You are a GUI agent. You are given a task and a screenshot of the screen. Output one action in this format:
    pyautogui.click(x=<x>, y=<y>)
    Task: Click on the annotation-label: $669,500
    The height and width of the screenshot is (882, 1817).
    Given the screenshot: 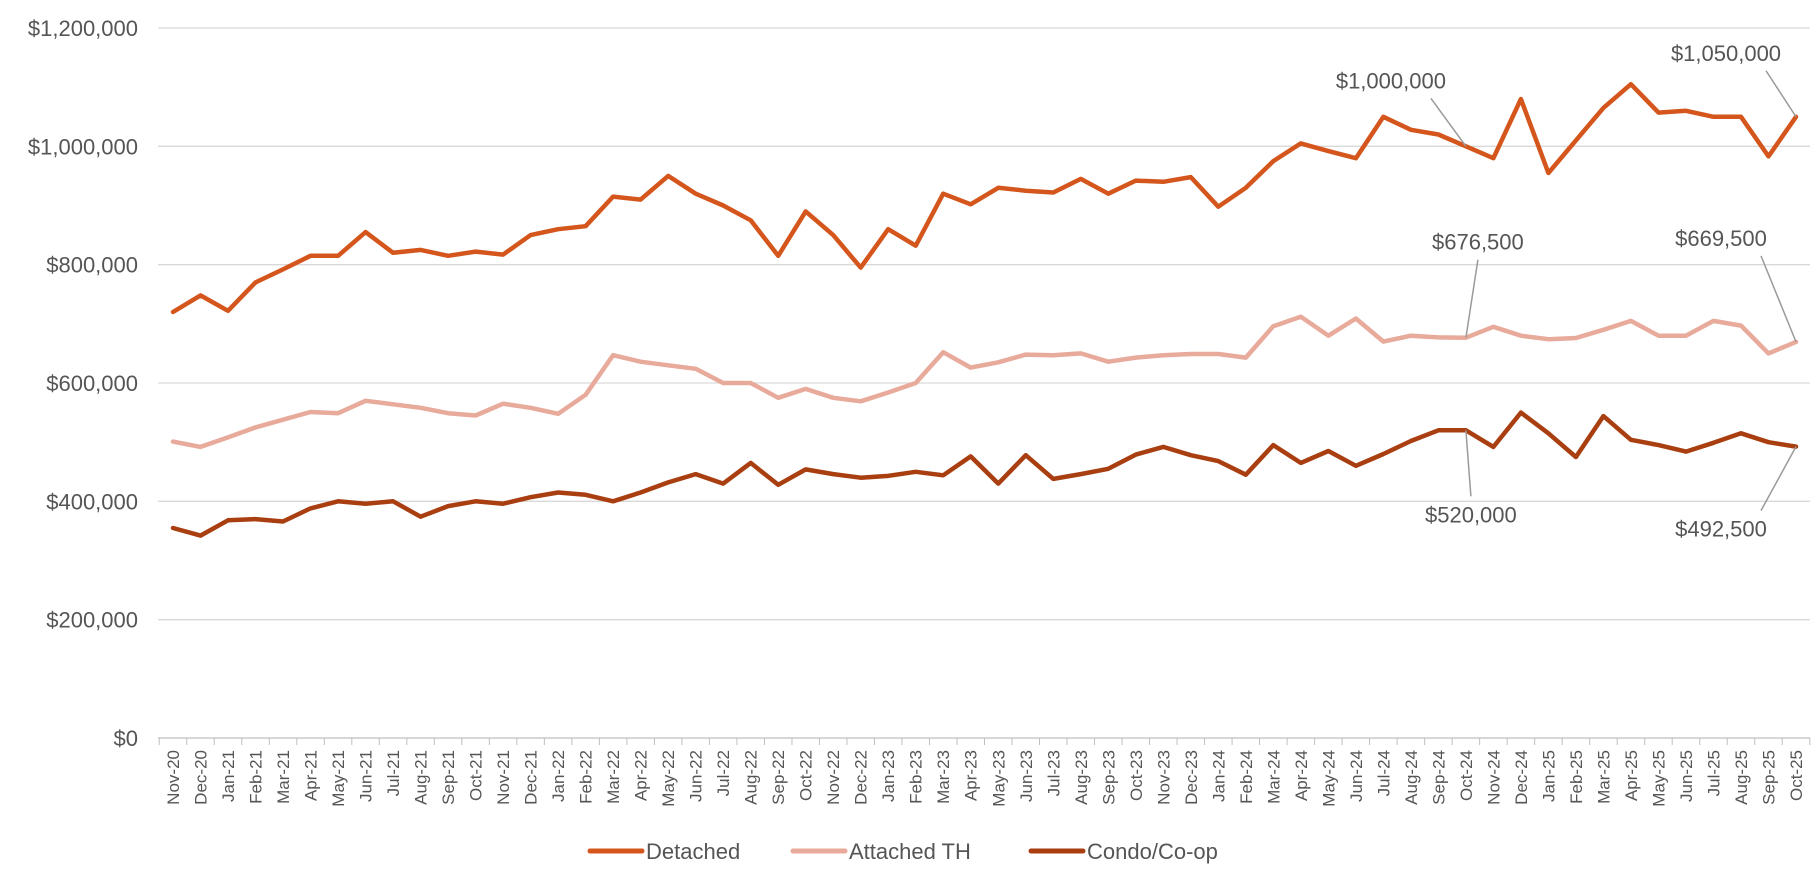 What is the action you would take?
    pyautogui.click(x=1721, y=238)
    